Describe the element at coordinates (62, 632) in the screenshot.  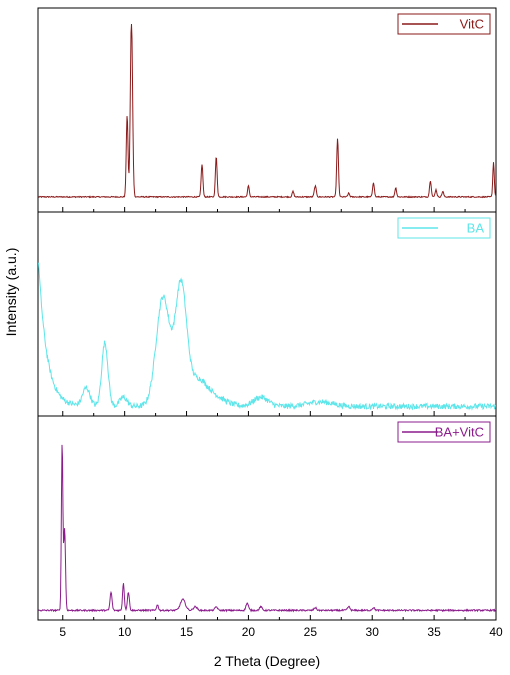
I see `x-tick-label: 5` at that location.